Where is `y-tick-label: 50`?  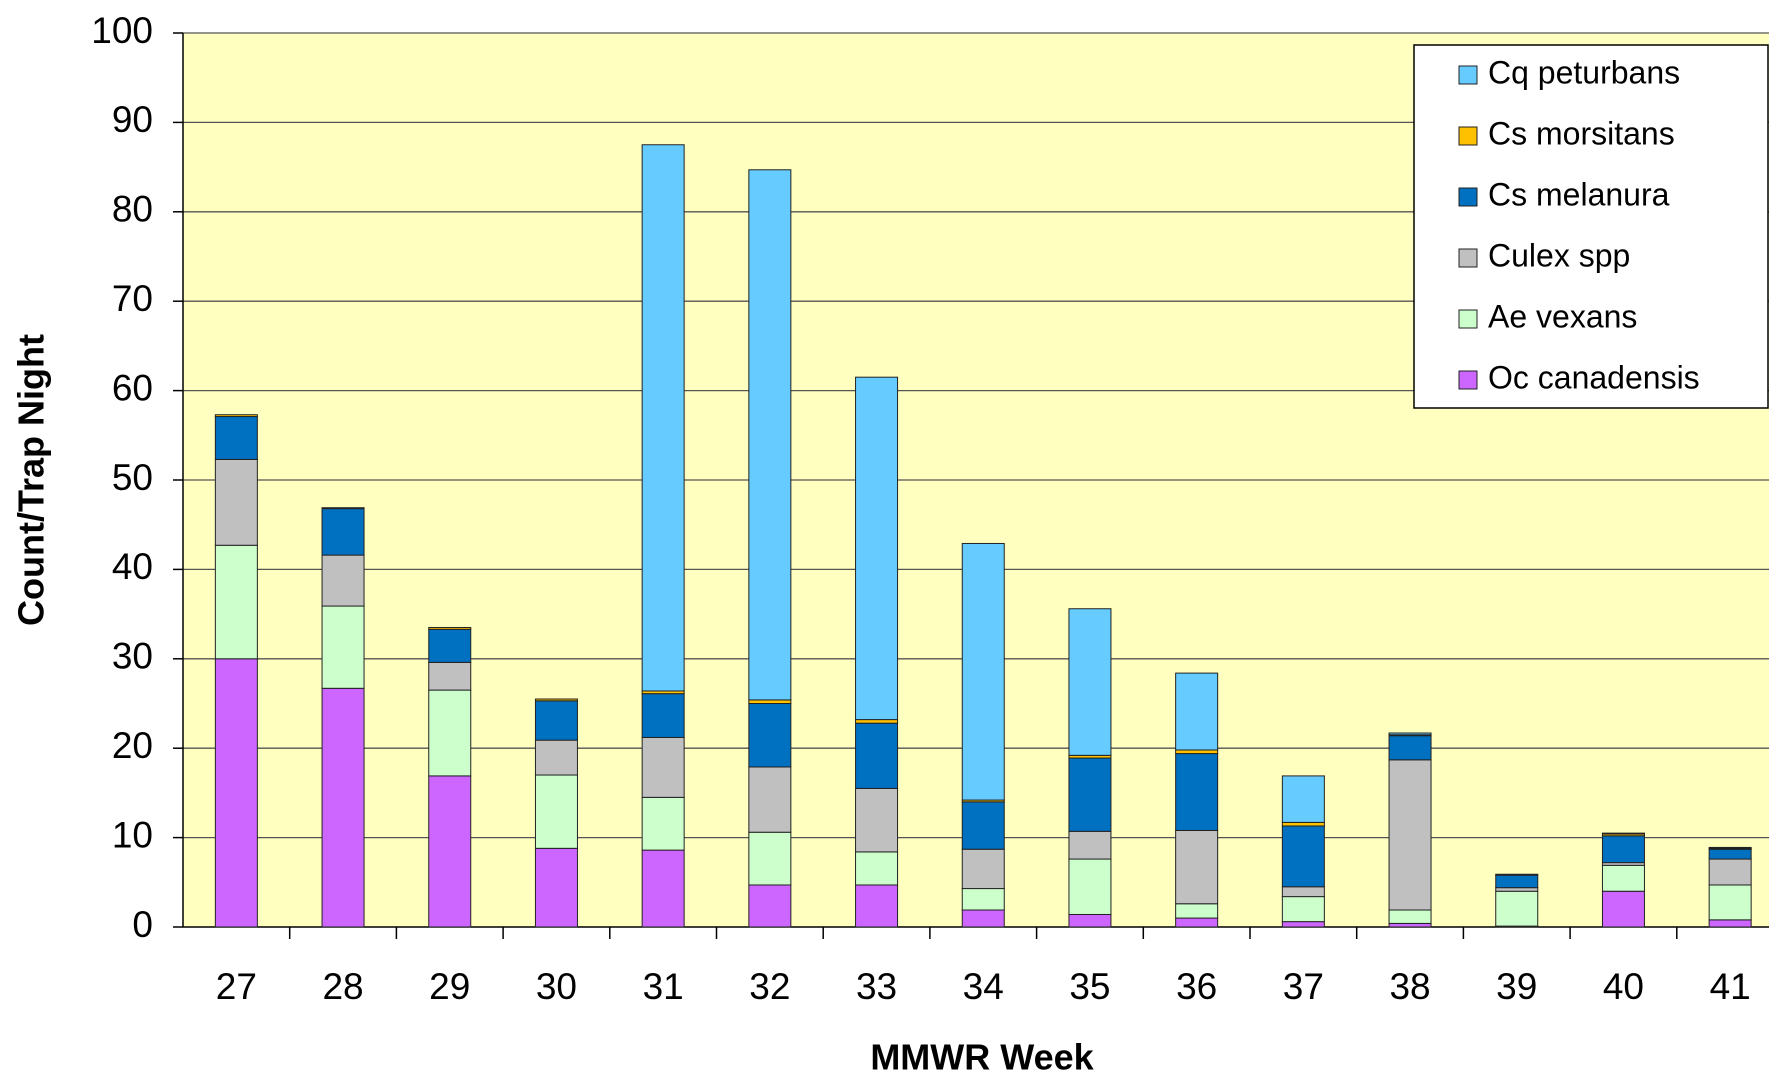
y-tick-label: 50 is located at coordinates (132, 477).